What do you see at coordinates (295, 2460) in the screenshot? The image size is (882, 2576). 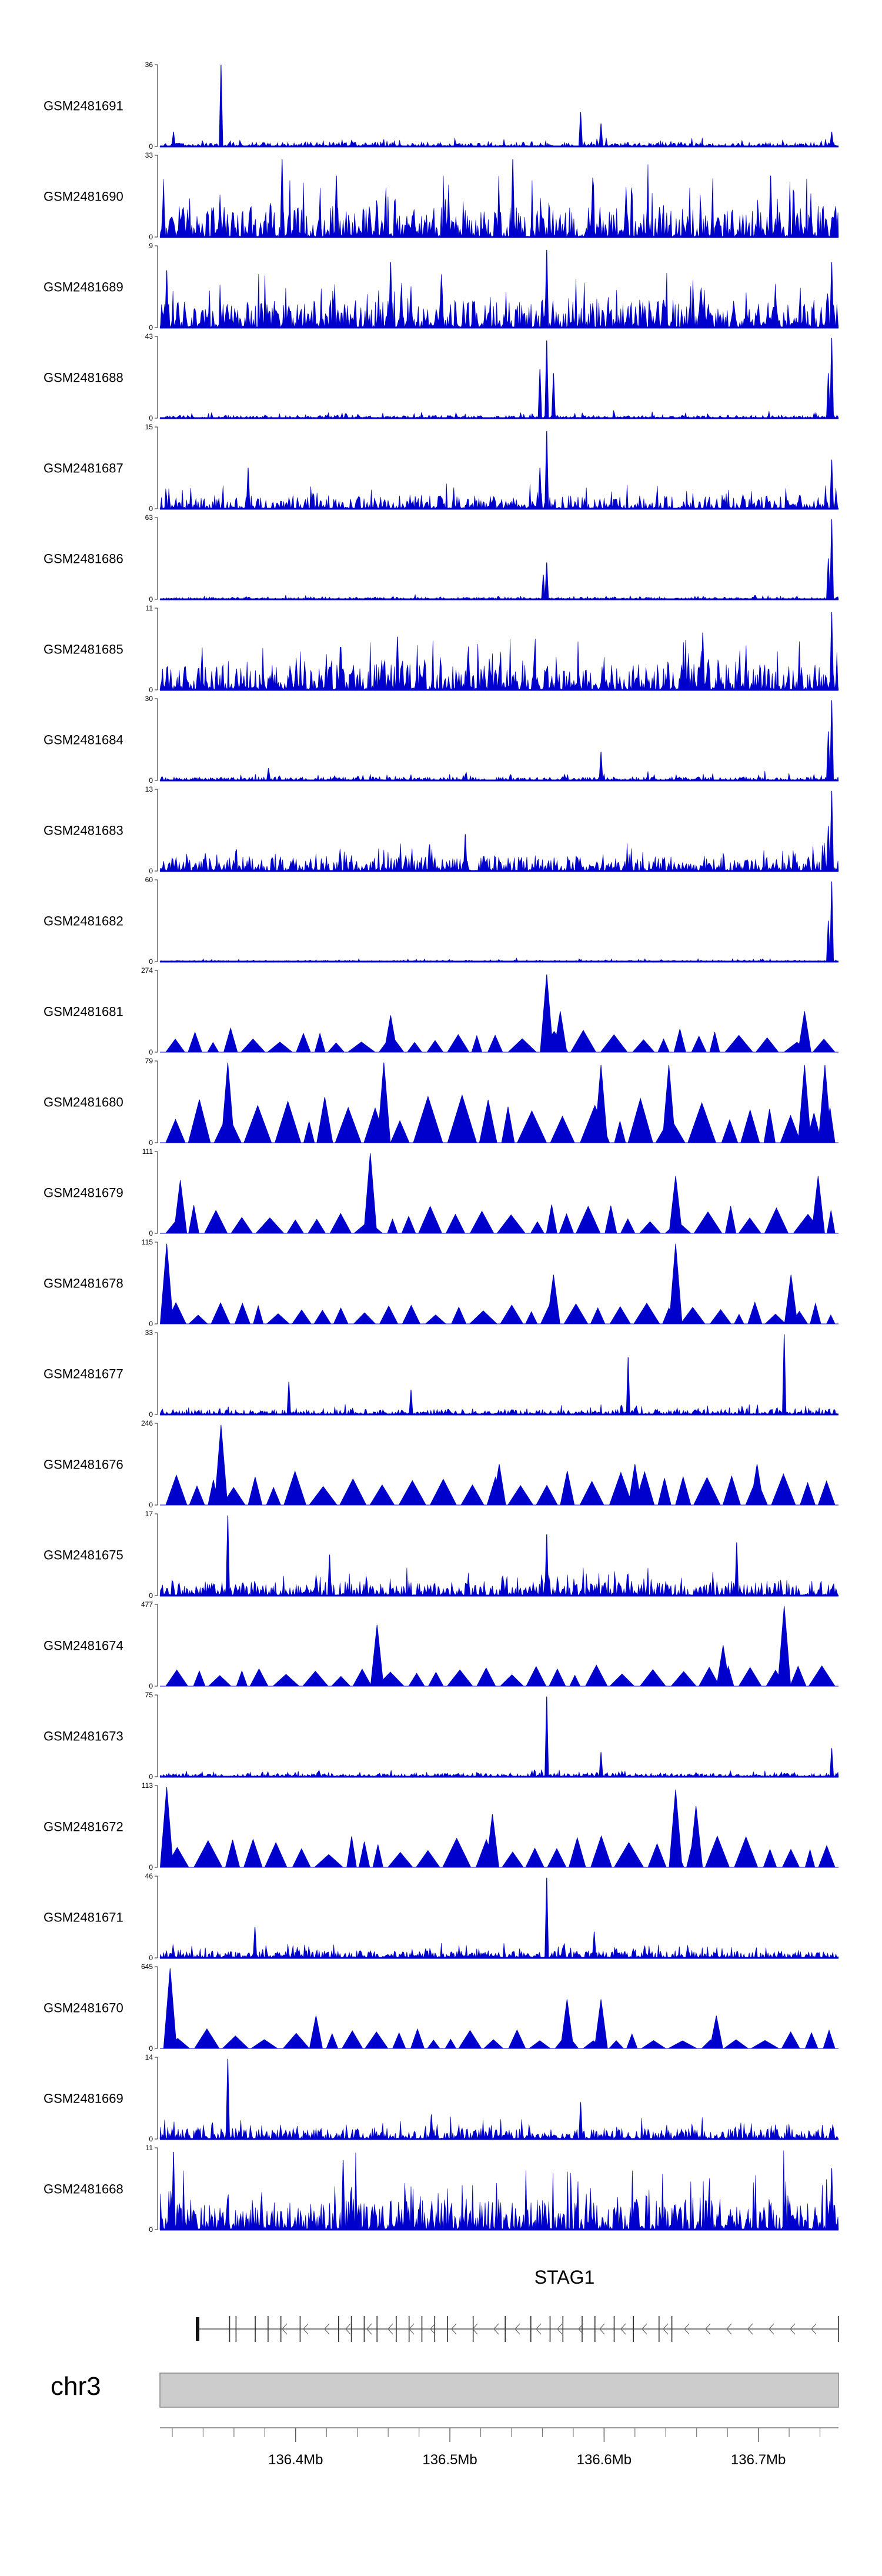 I see `axis-tick-label: 136.4Mb` at bounding box center [295, 2460].